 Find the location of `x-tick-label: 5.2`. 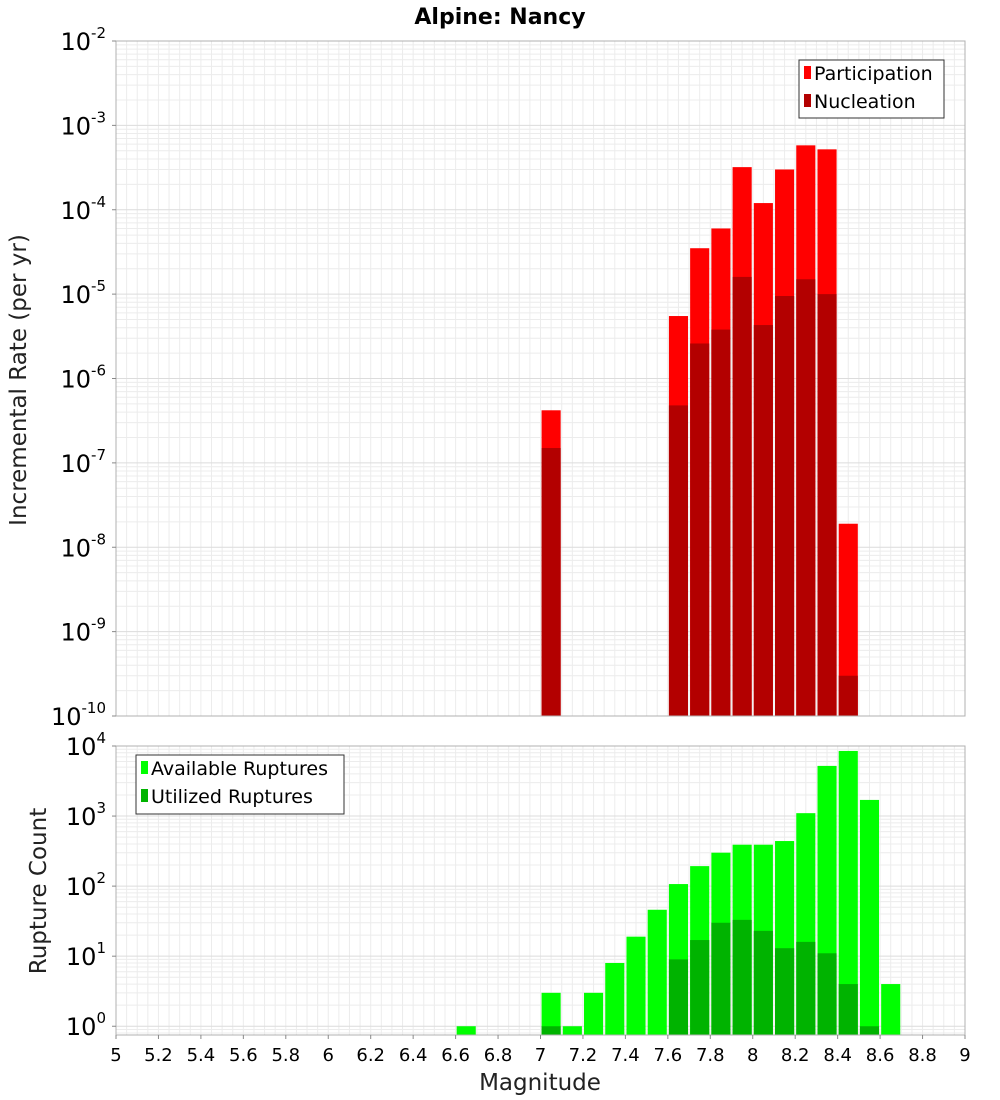

x-tick-label: 5.2 is located at coordinates (158, 1055).